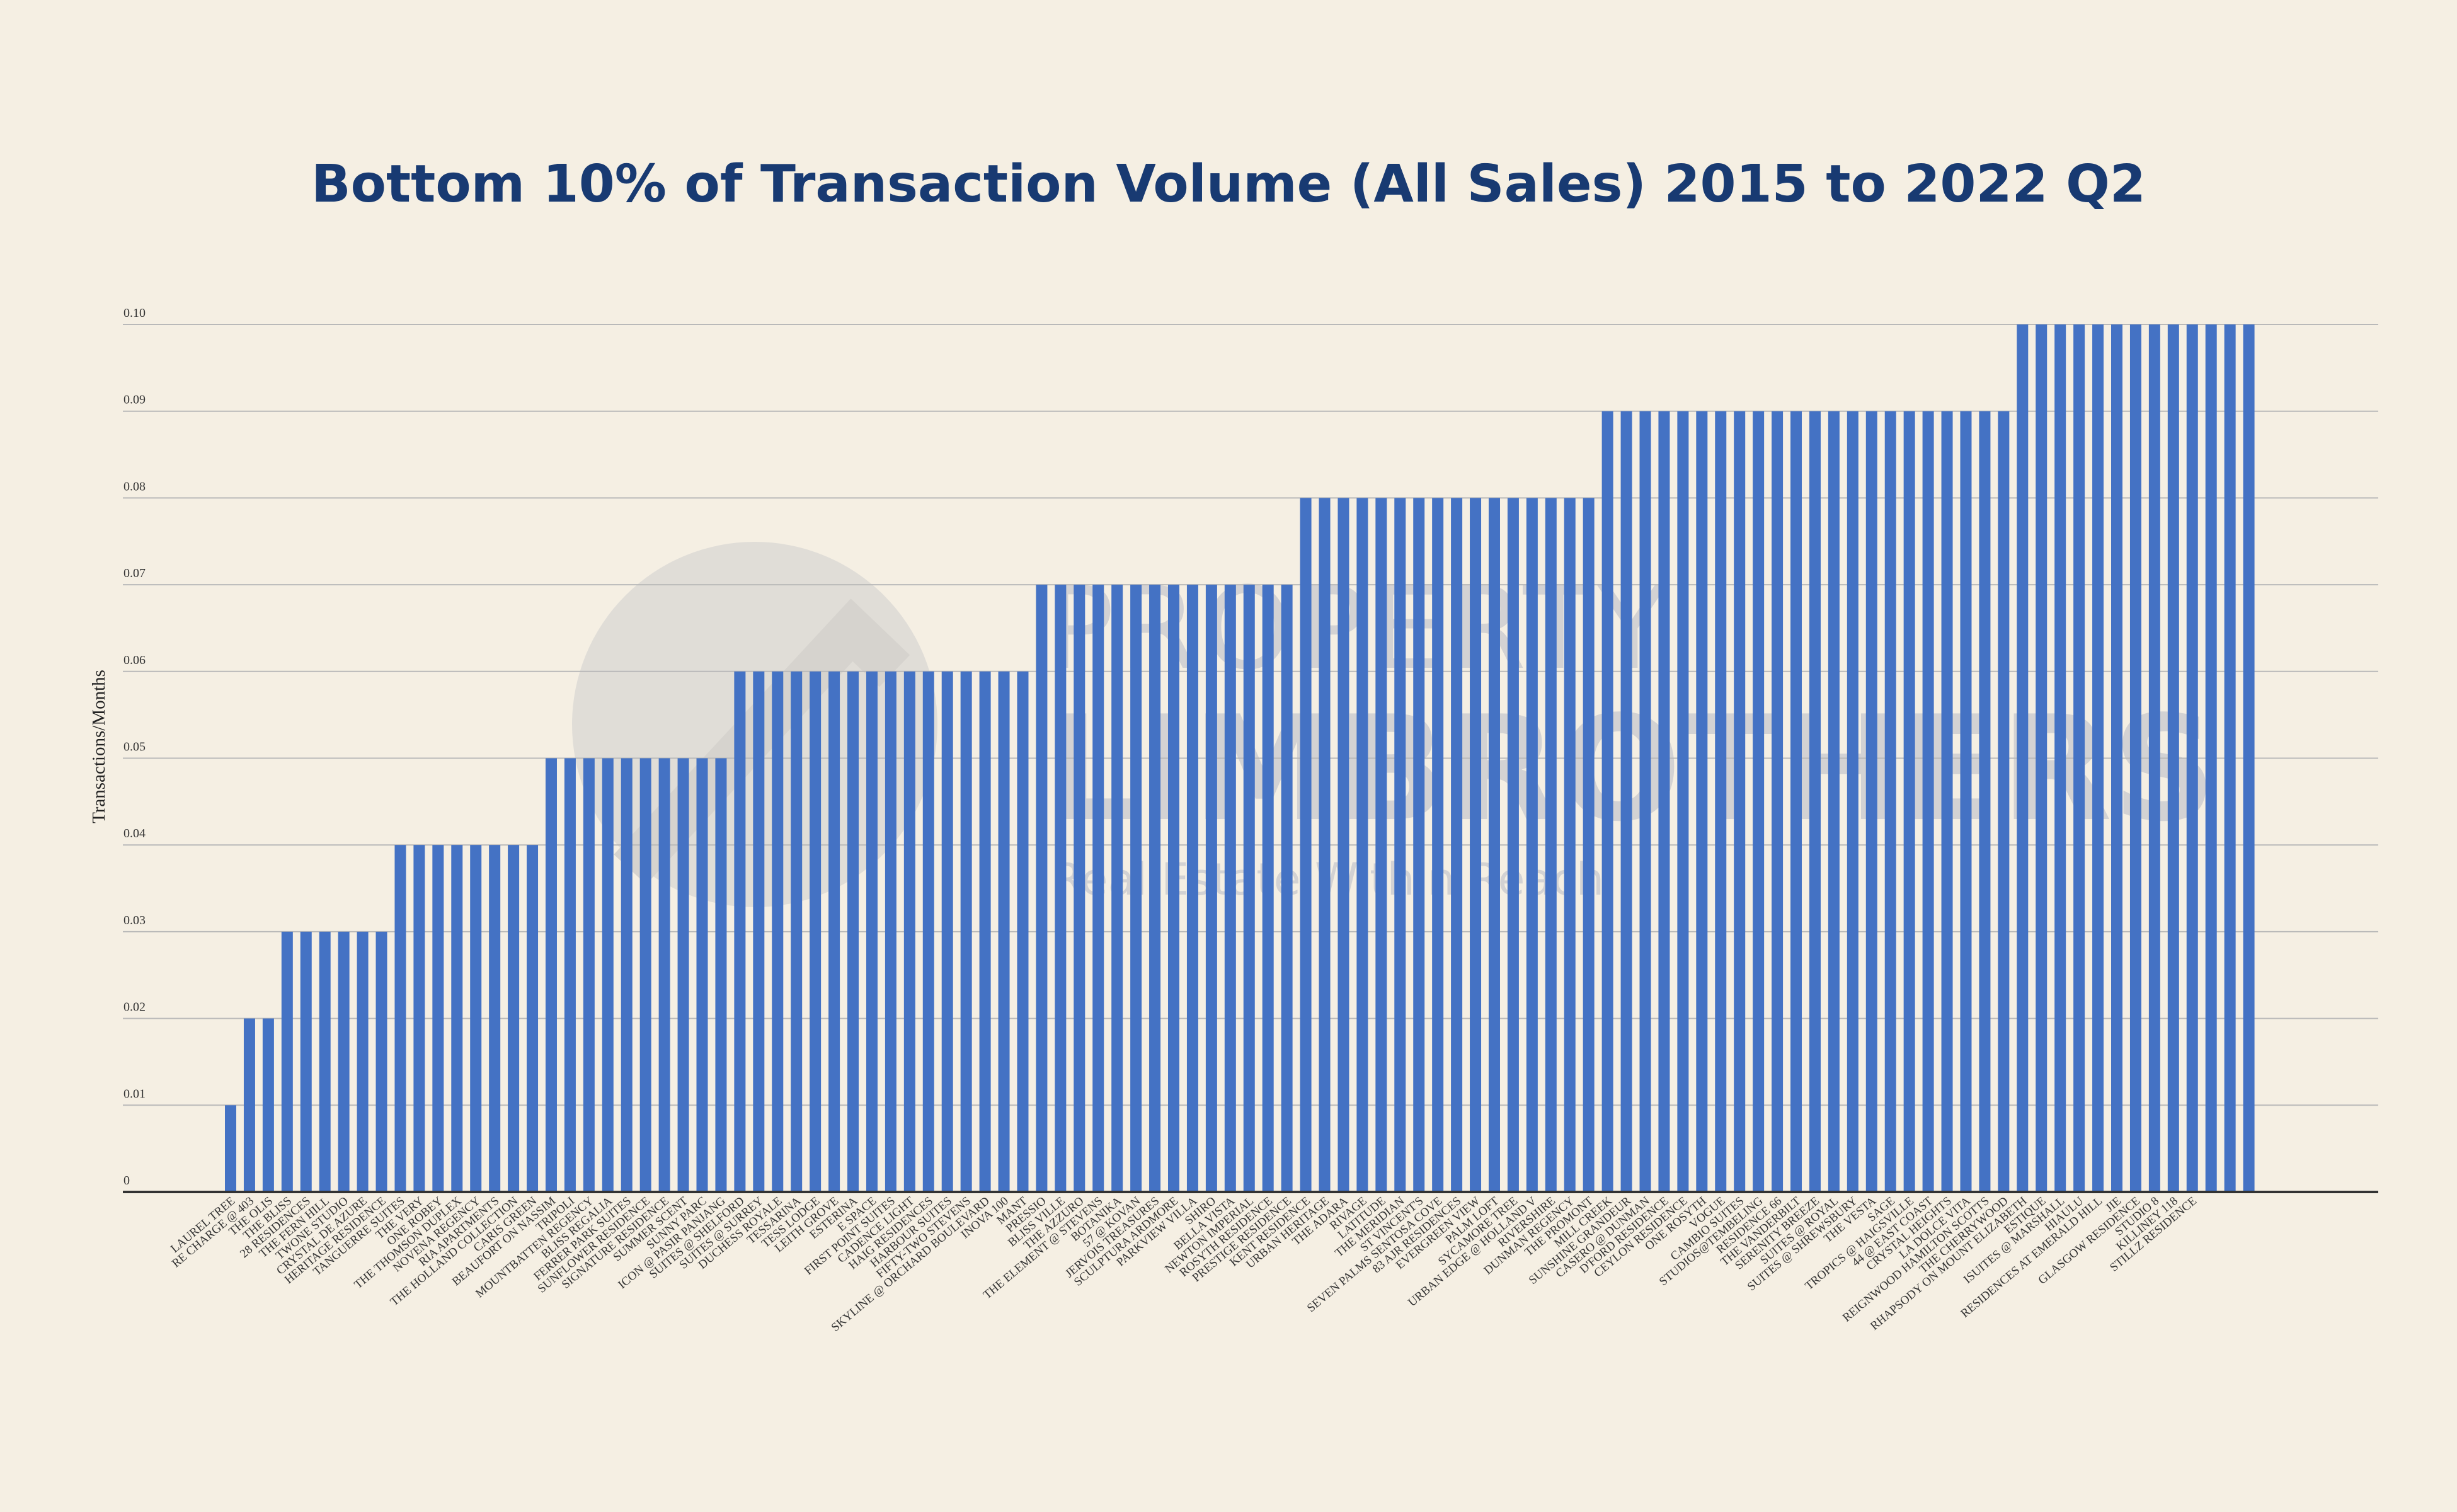 The width and height of the screenshot is (2457, 1512). Describe the element at coordinates (134, 833) in the screenshot. I see `y-tick-label: 0.04` at that location.